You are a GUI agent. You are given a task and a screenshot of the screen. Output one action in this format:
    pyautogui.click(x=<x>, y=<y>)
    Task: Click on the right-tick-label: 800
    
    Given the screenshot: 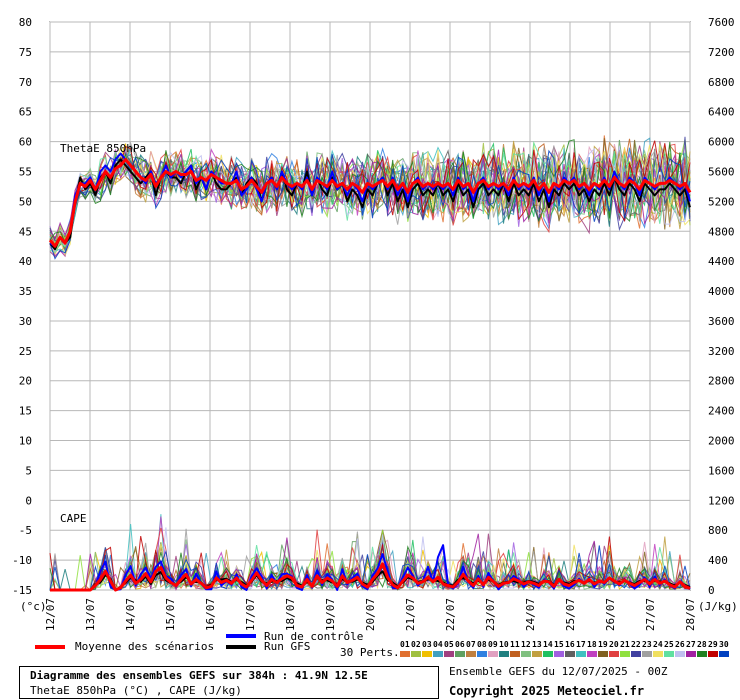 What is the action you would take?
    pyautogui.click(x=718, y=530)
    